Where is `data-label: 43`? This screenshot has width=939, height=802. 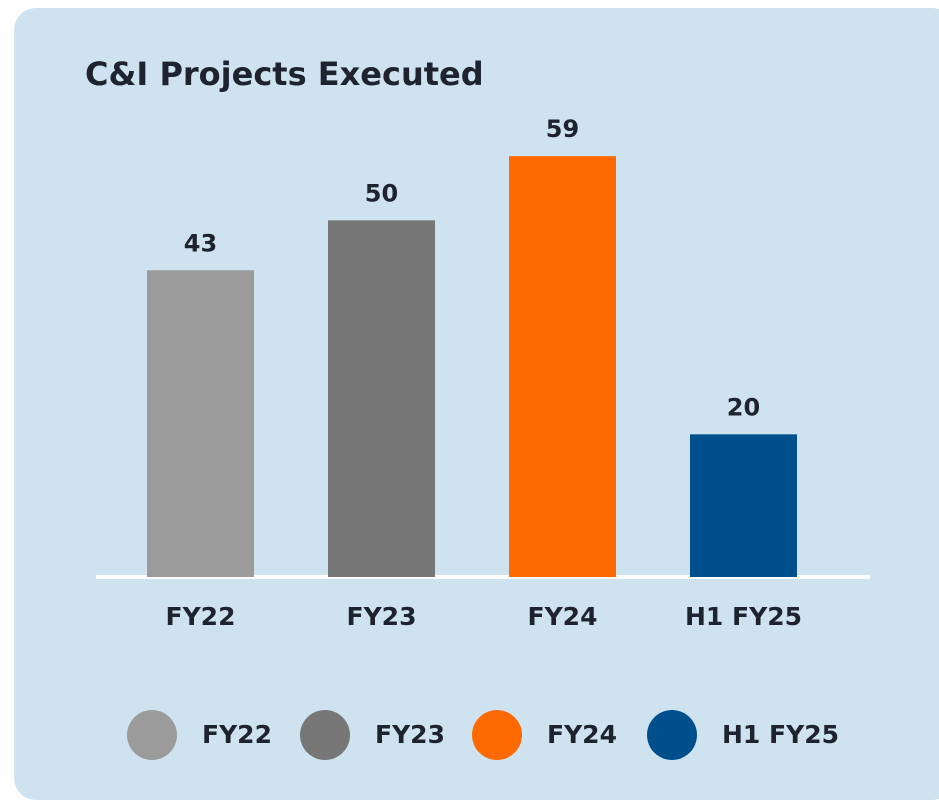
data-label: 43 is located at coordinates (200, 243).